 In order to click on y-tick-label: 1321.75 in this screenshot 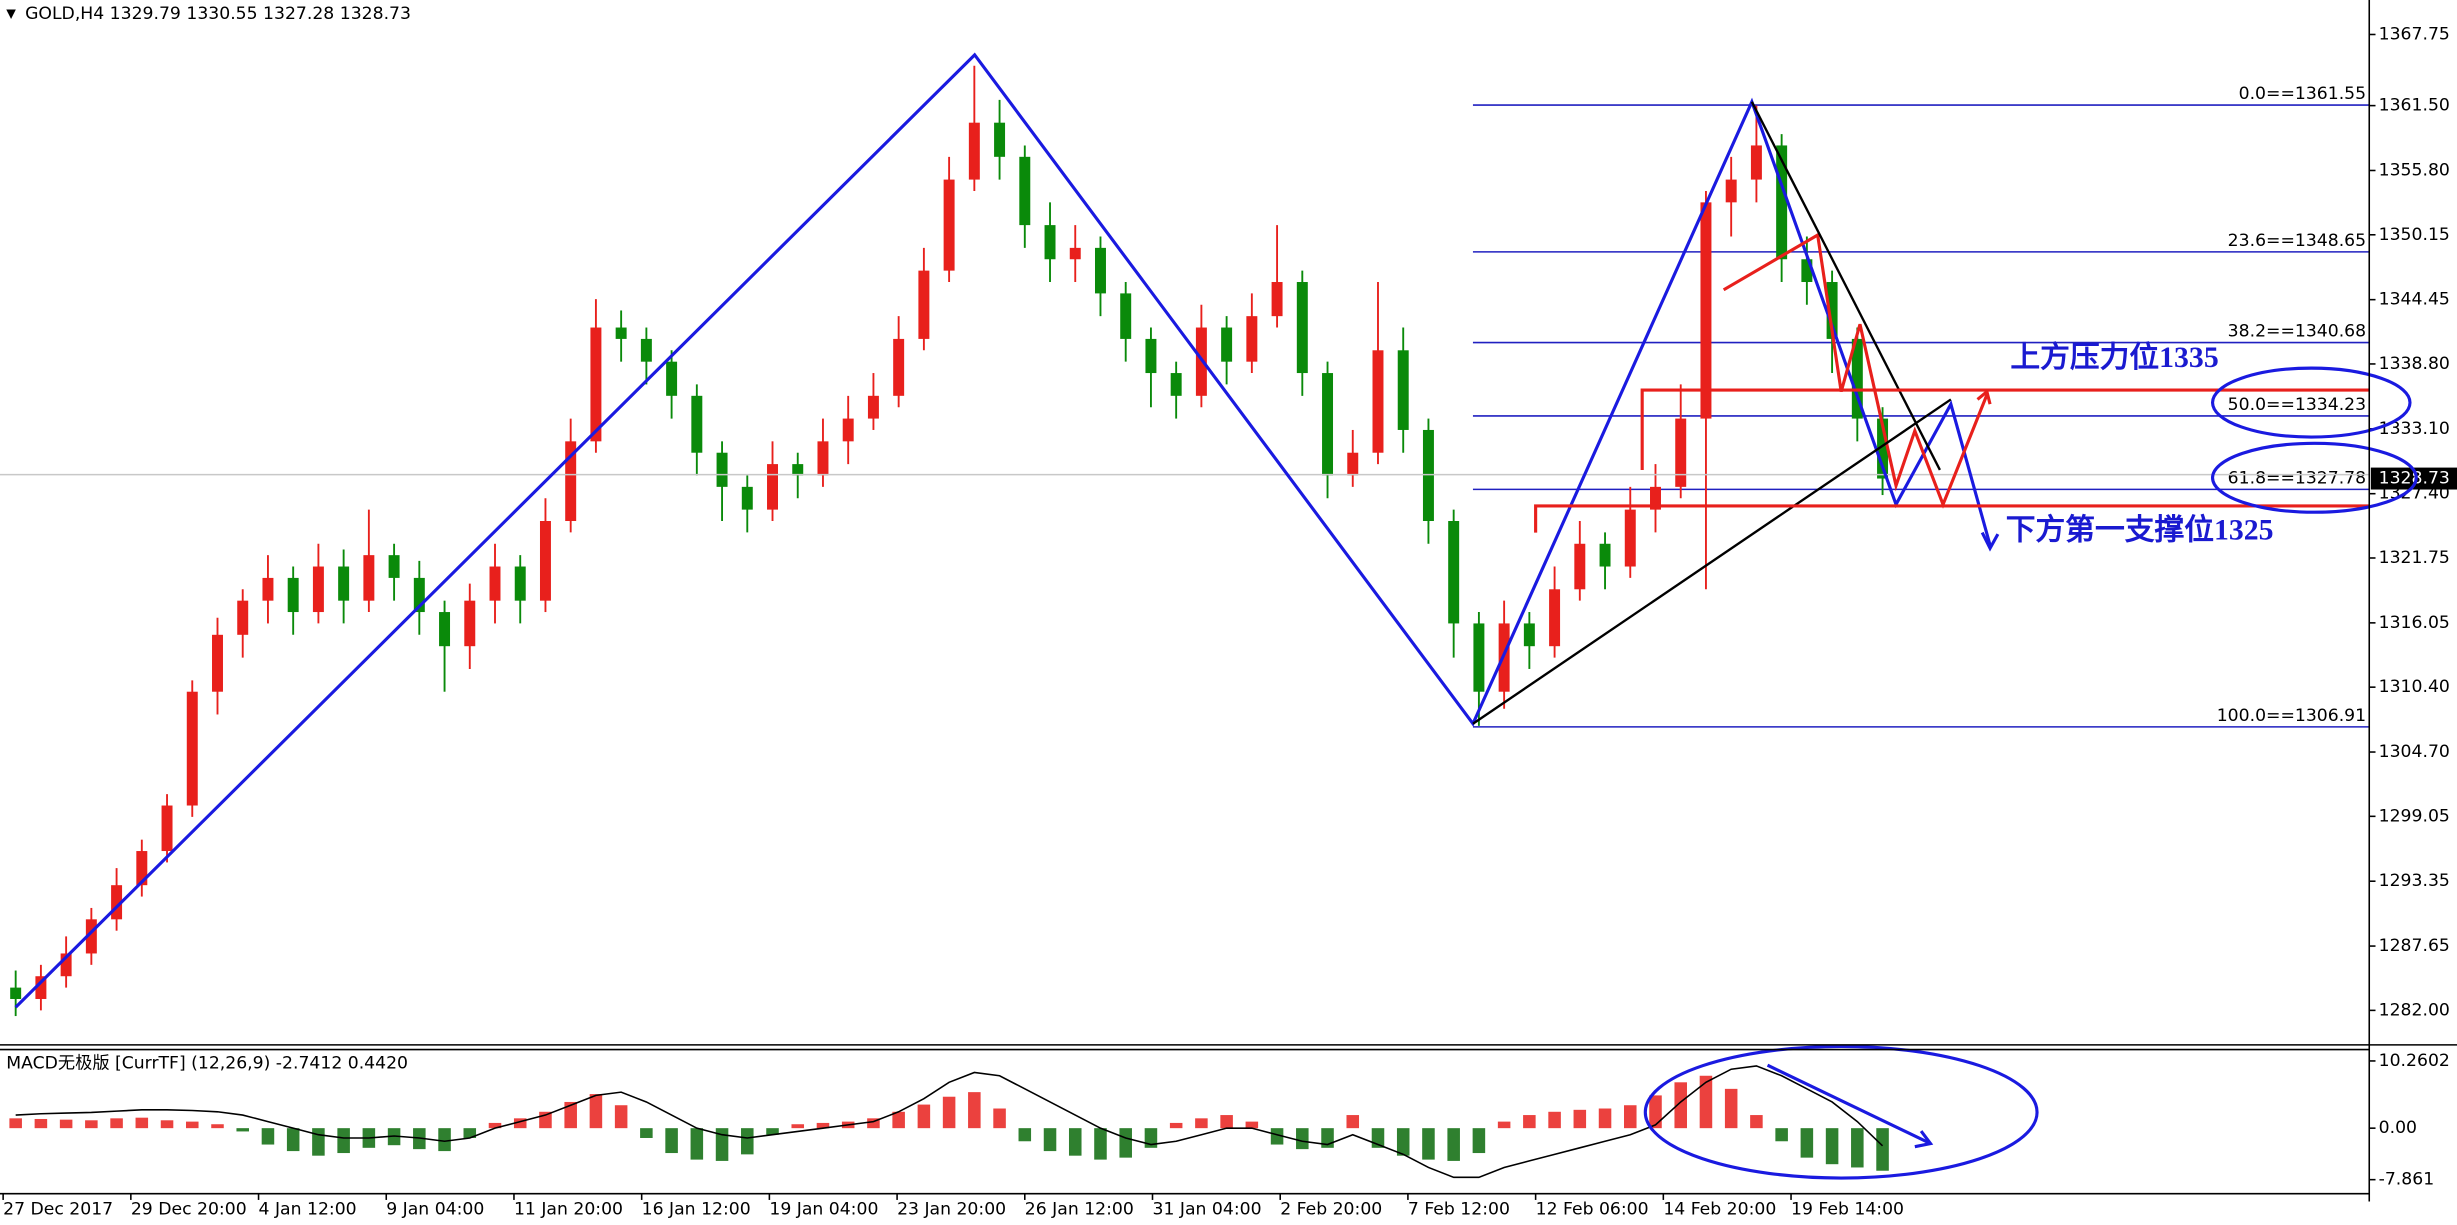, I will do `click(2414, 558)`.